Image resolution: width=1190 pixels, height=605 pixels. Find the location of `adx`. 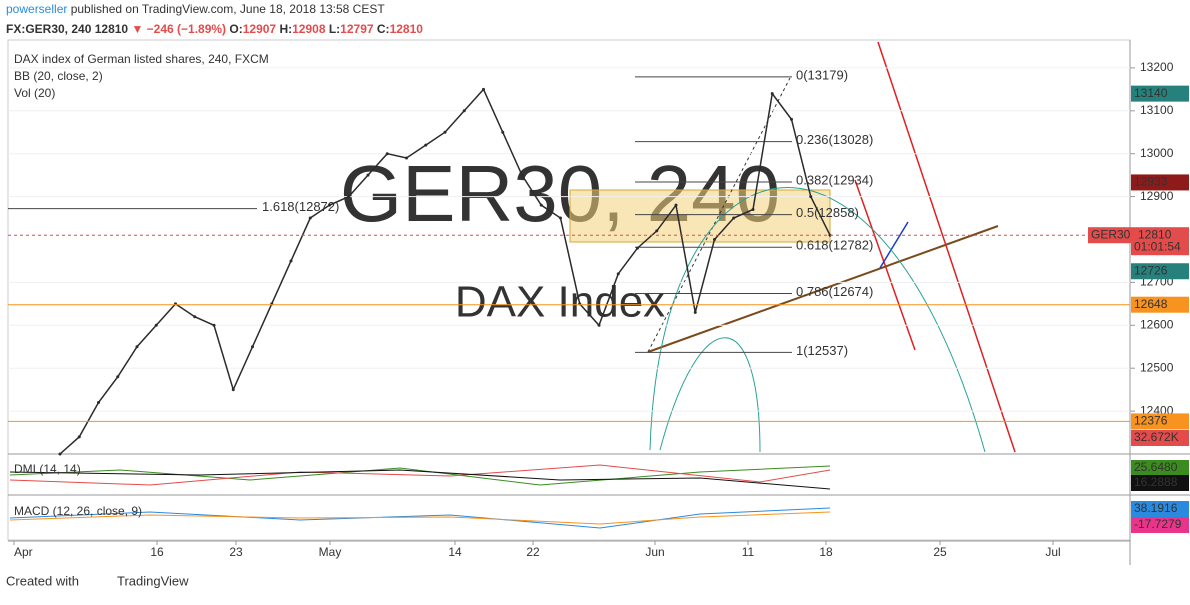

adx is located at coordinates (420, 479).